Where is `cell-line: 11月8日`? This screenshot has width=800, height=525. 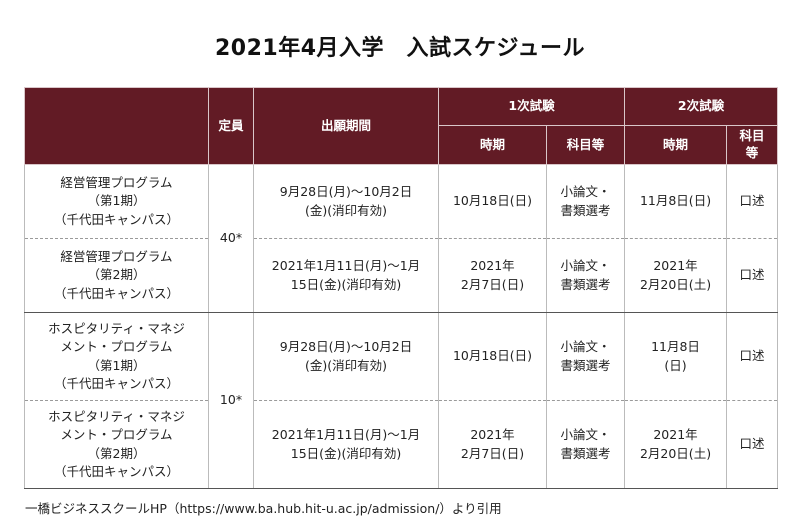
cell-line: 11月8日 is located at coordinates (675, 347).